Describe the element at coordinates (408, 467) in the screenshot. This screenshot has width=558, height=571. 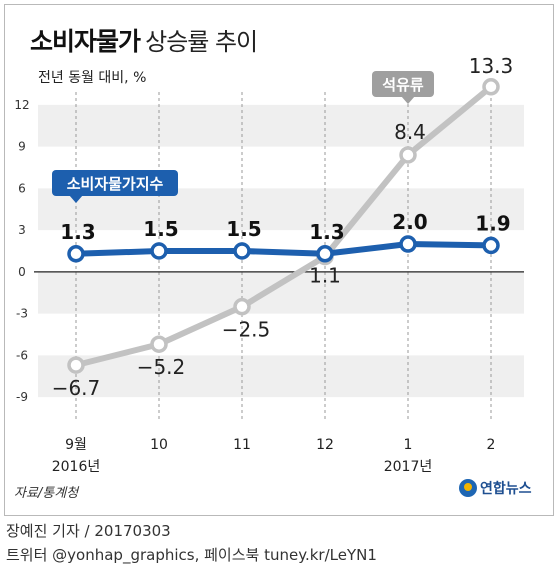
I see `x-tick-sublabel: 2017년` at that location.